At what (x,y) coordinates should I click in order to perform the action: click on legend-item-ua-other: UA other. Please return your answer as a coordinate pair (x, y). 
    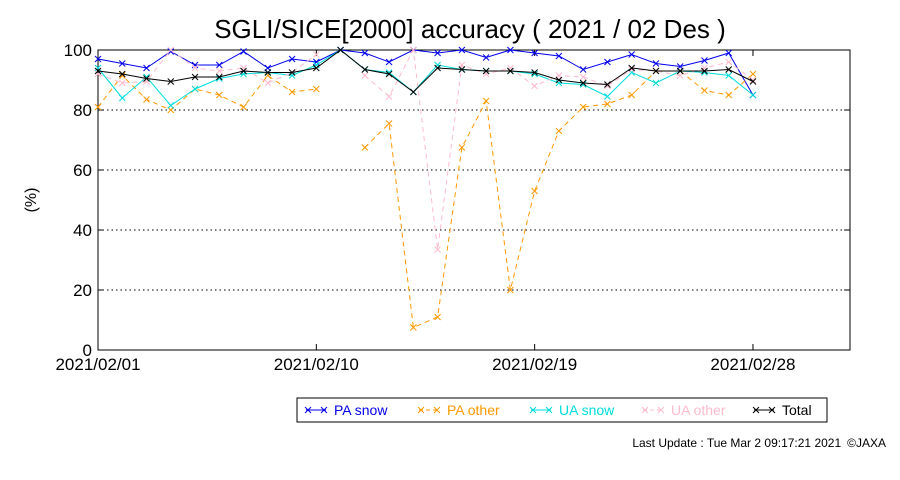
    Looking at the image, I should click on (683, 410).